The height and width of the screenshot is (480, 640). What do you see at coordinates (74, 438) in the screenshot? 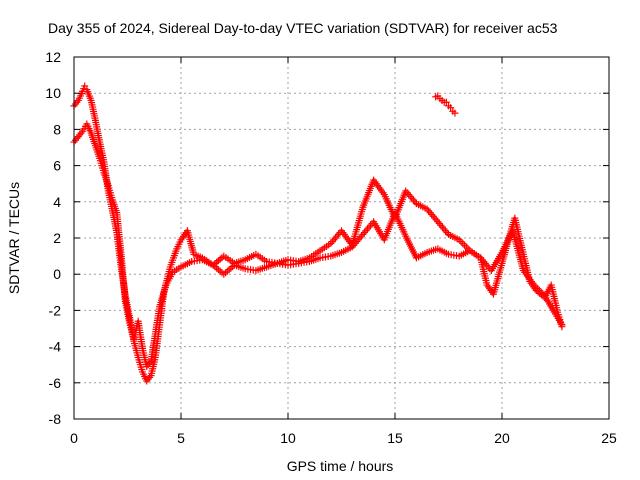
I see `x-tick-label: 0` at bounding box center [74, 438].